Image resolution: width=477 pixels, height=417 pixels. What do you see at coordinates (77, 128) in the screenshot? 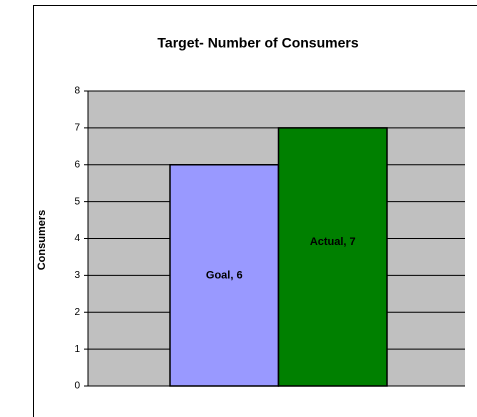
I see `y-tick-label: 7` at bounding box center [77, 128].